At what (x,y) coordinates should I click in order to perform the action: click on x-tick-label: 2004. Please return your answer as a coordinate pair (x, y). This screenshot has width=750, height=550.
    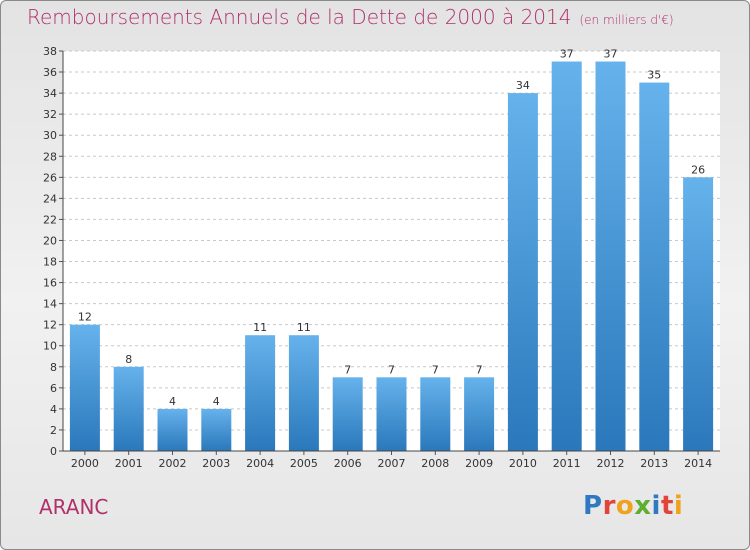
    Looking at the image, I should click on (260, 463).